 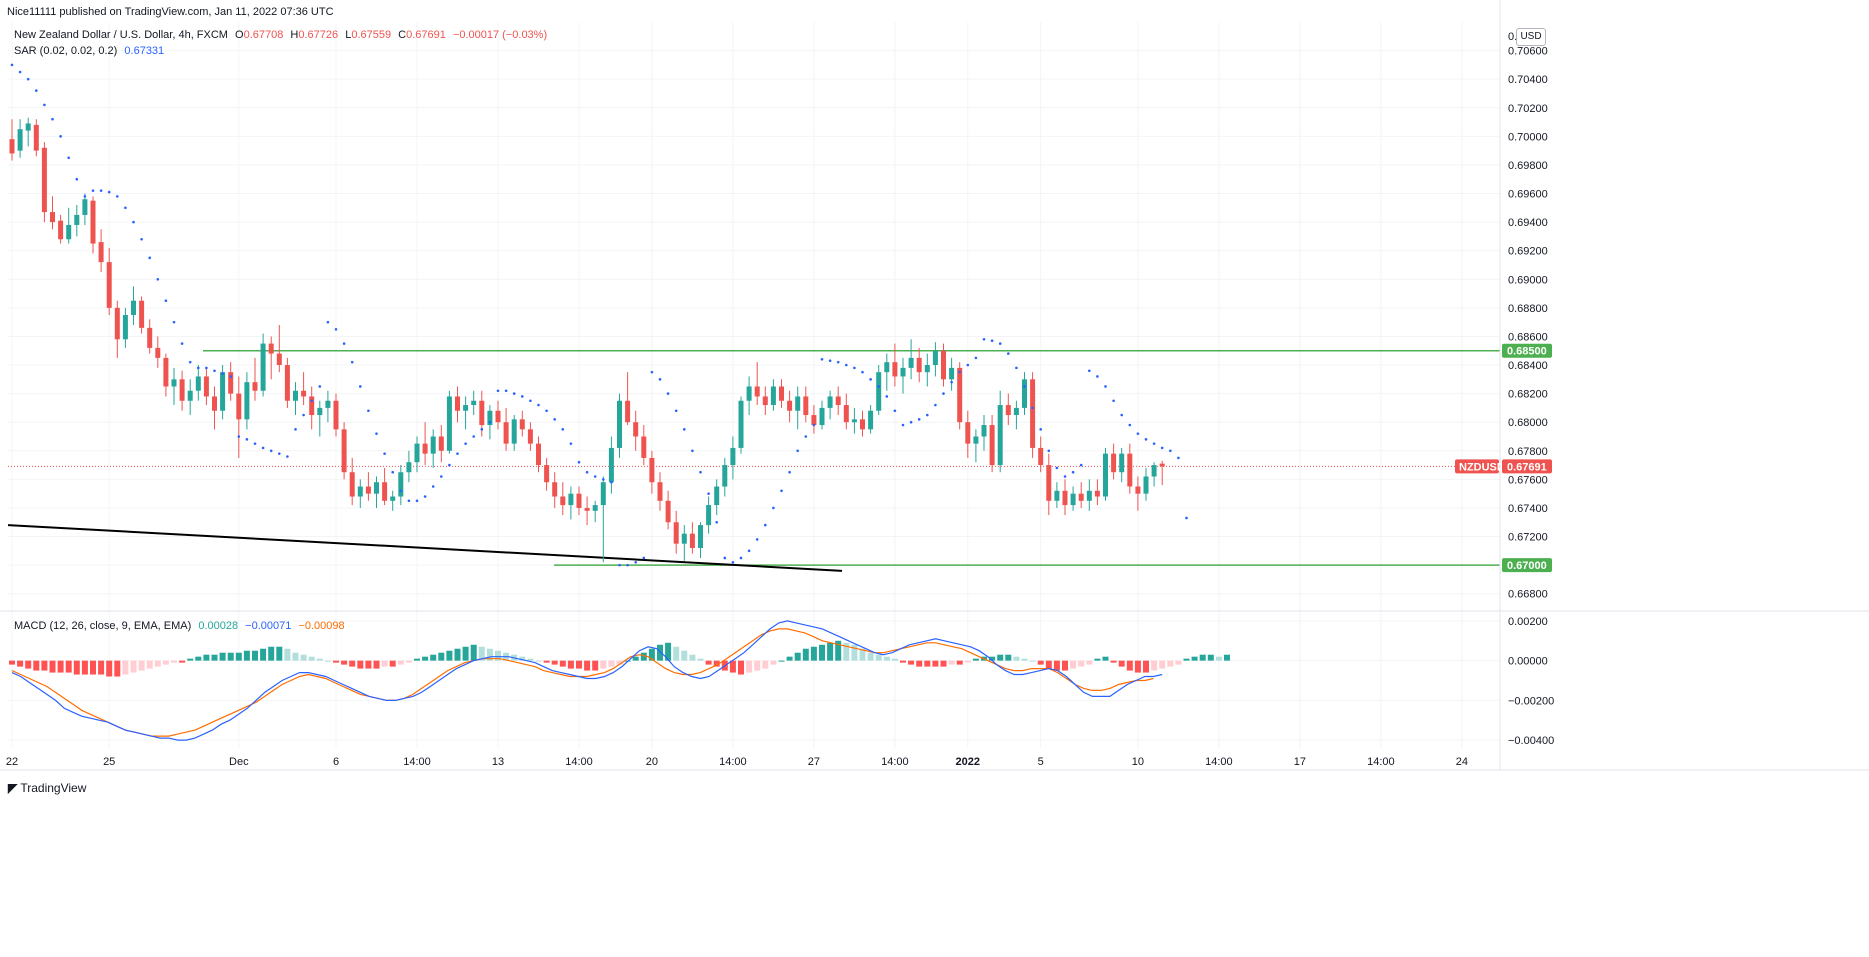 I want to click on close-label: C, so click(x=402, y=35).